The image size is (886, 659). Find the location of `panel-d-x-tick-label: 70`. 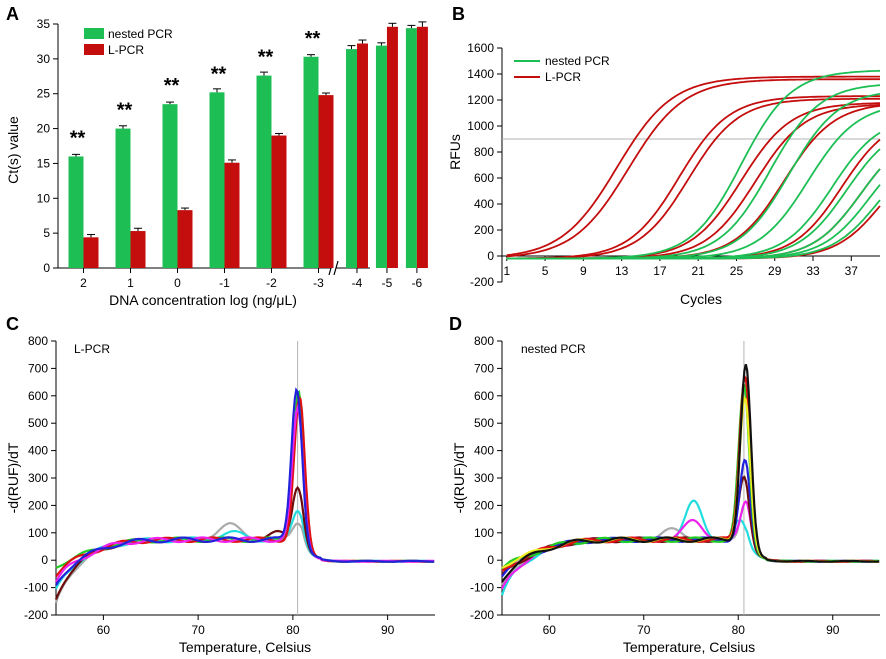

panel-d-x-tick-label: 70 is located at coordinates (644, 630).